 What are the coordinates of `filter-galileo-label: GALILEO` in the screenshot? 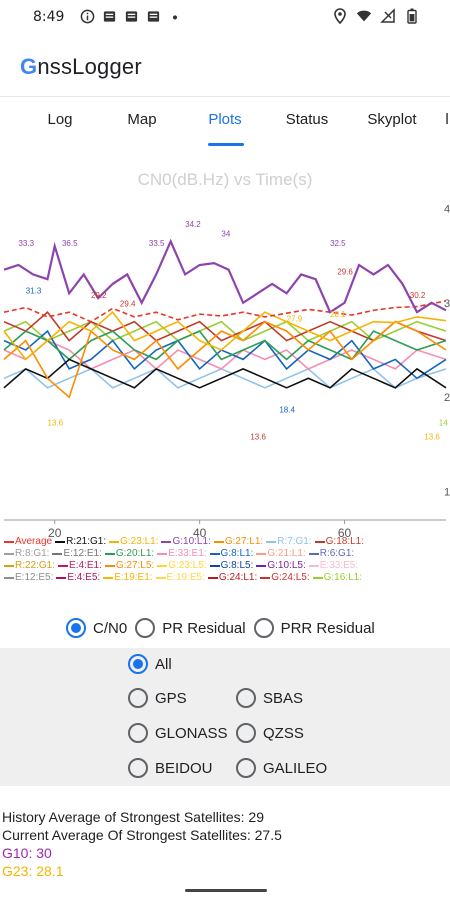 It's located at (295, 768).